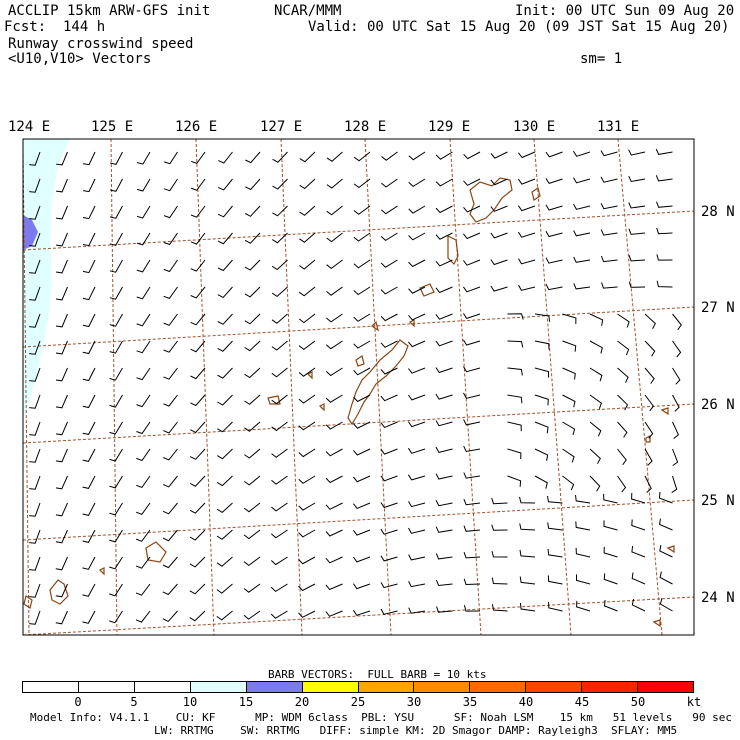  What do you see at coordinates (378, 382) in the screenshot?
I see `okinawa-island` at bounding box center [378, 382].